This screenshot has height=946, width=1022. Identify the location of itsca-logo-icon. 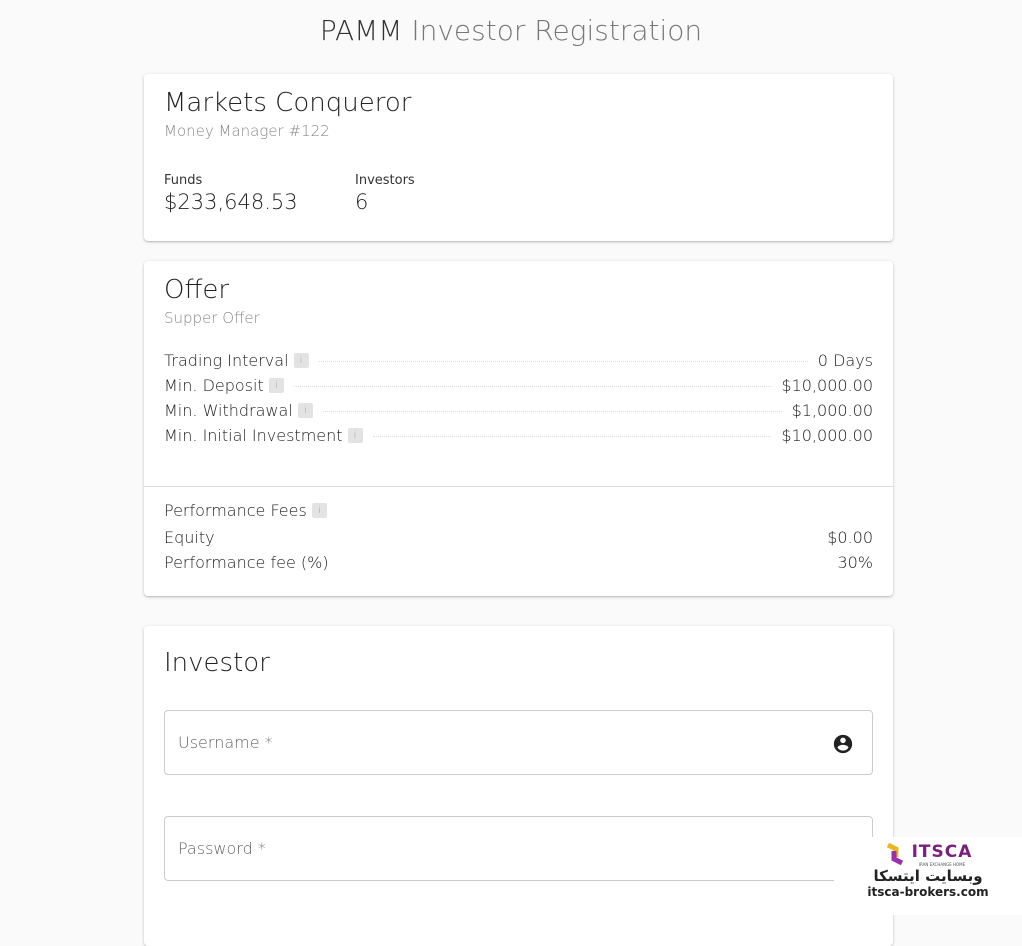
(894, 854).